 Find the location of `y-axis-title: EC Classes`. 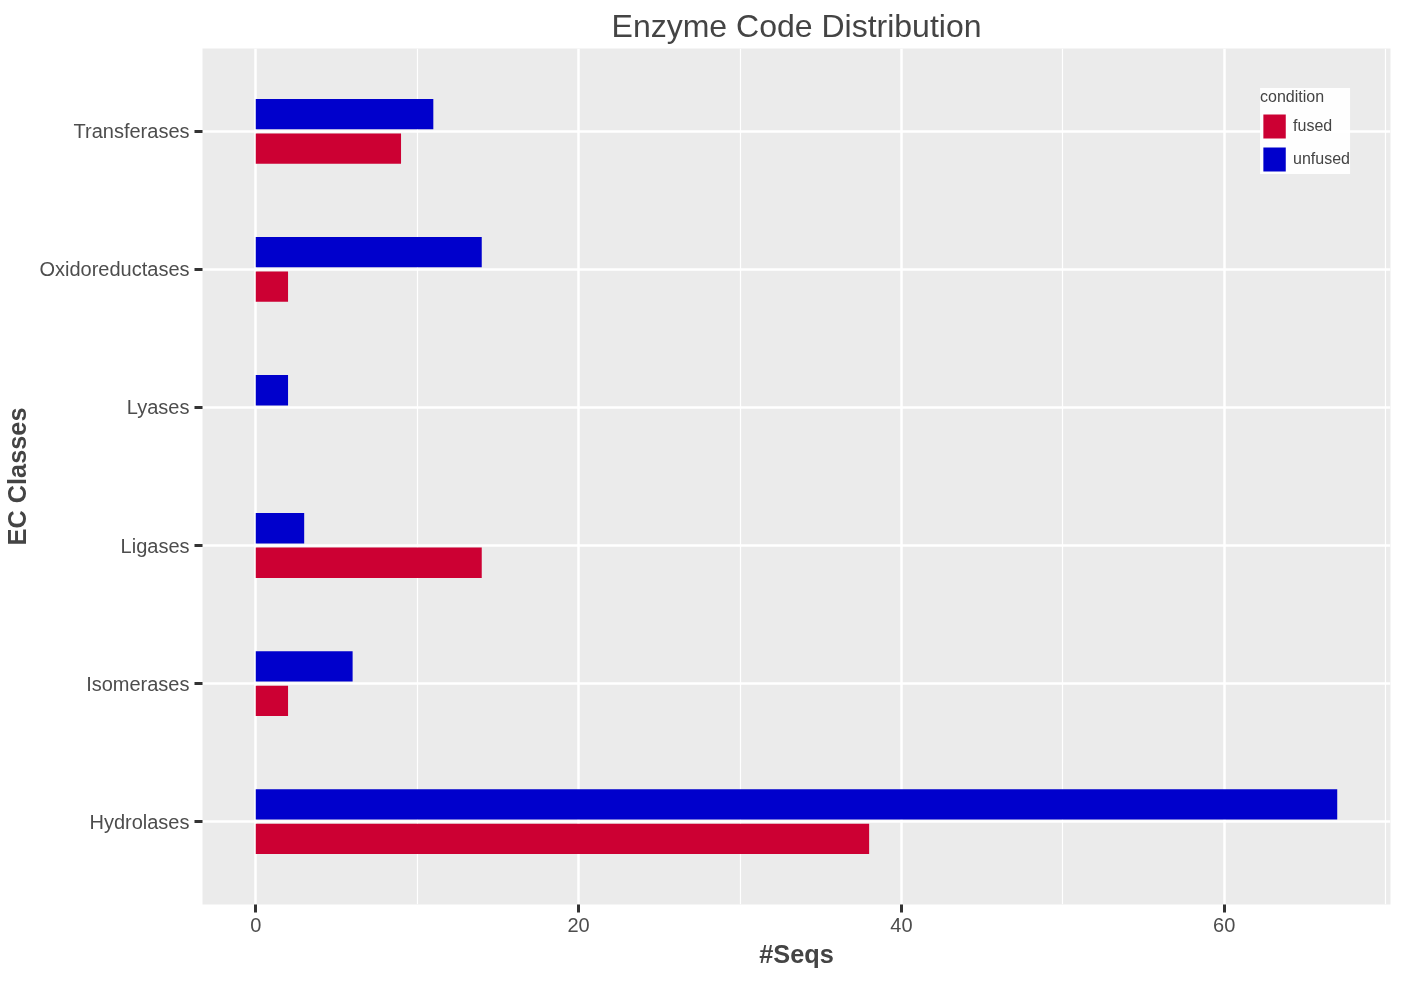

y-axis-title: EC Classes is located at coordinates (17, 476).